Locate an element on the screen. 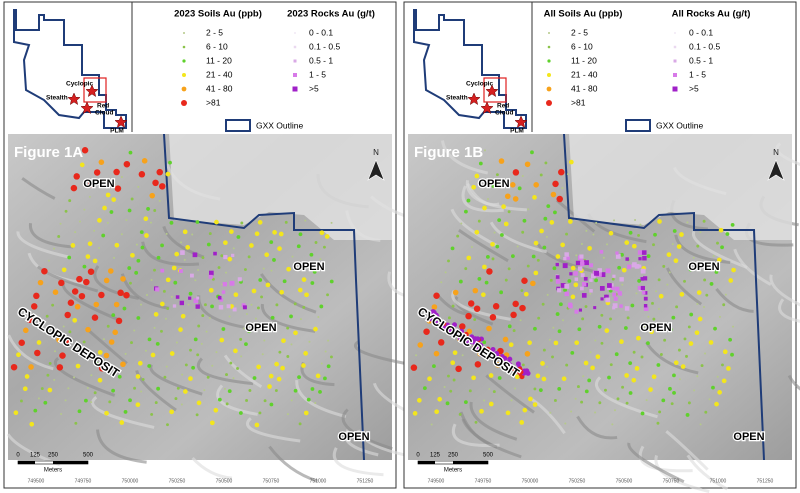 The height and width of the screenshot is (493, 800). x-coordinate: 750250 is located at coordinates (177, 481).